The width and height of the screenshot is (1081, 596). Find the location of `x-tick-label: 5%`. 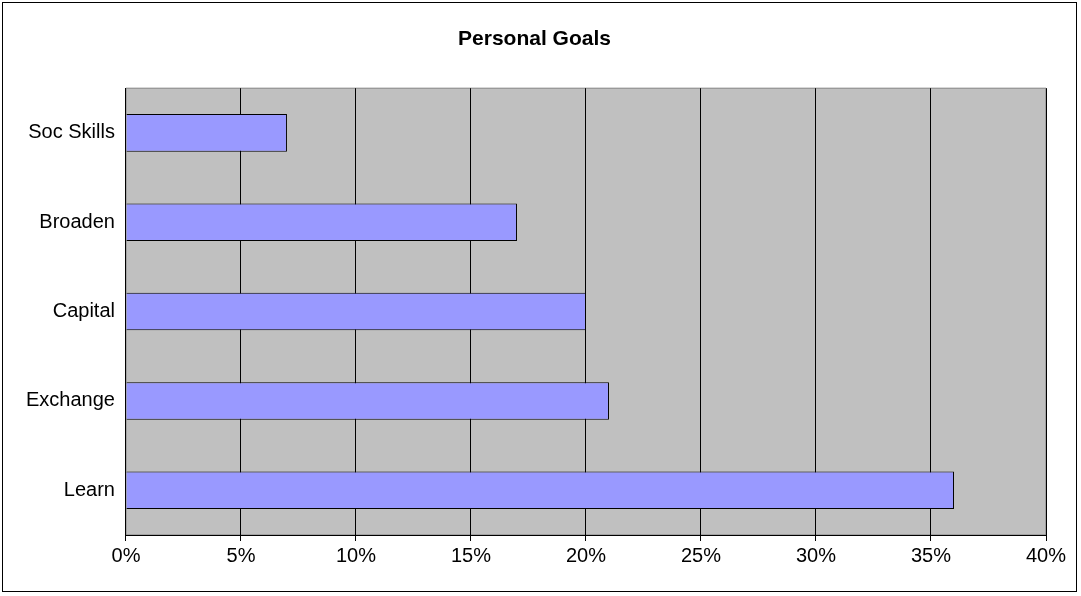

x-tick-label: 5% is located at coordinates (241, 554).